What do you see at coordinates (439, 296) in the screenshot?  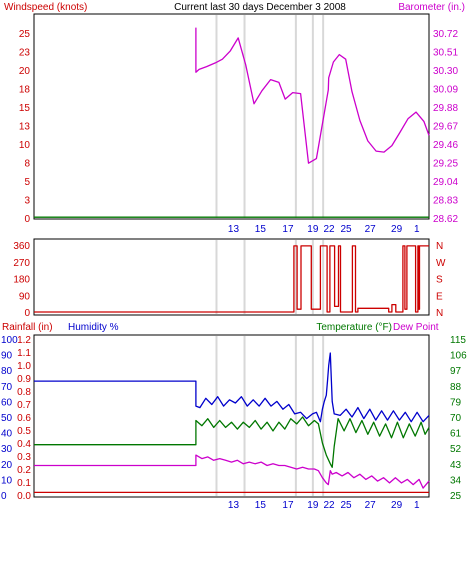 I see `direction-compass-label: E` at bounding box center [439, 296].